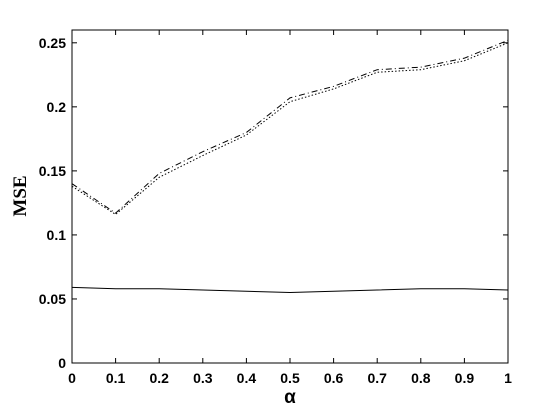 This screenshot has width=560, height=414. Describe the element at coordinates (52, 43) in the screenshot. I see `y-tick-label: 0.25` at that location.